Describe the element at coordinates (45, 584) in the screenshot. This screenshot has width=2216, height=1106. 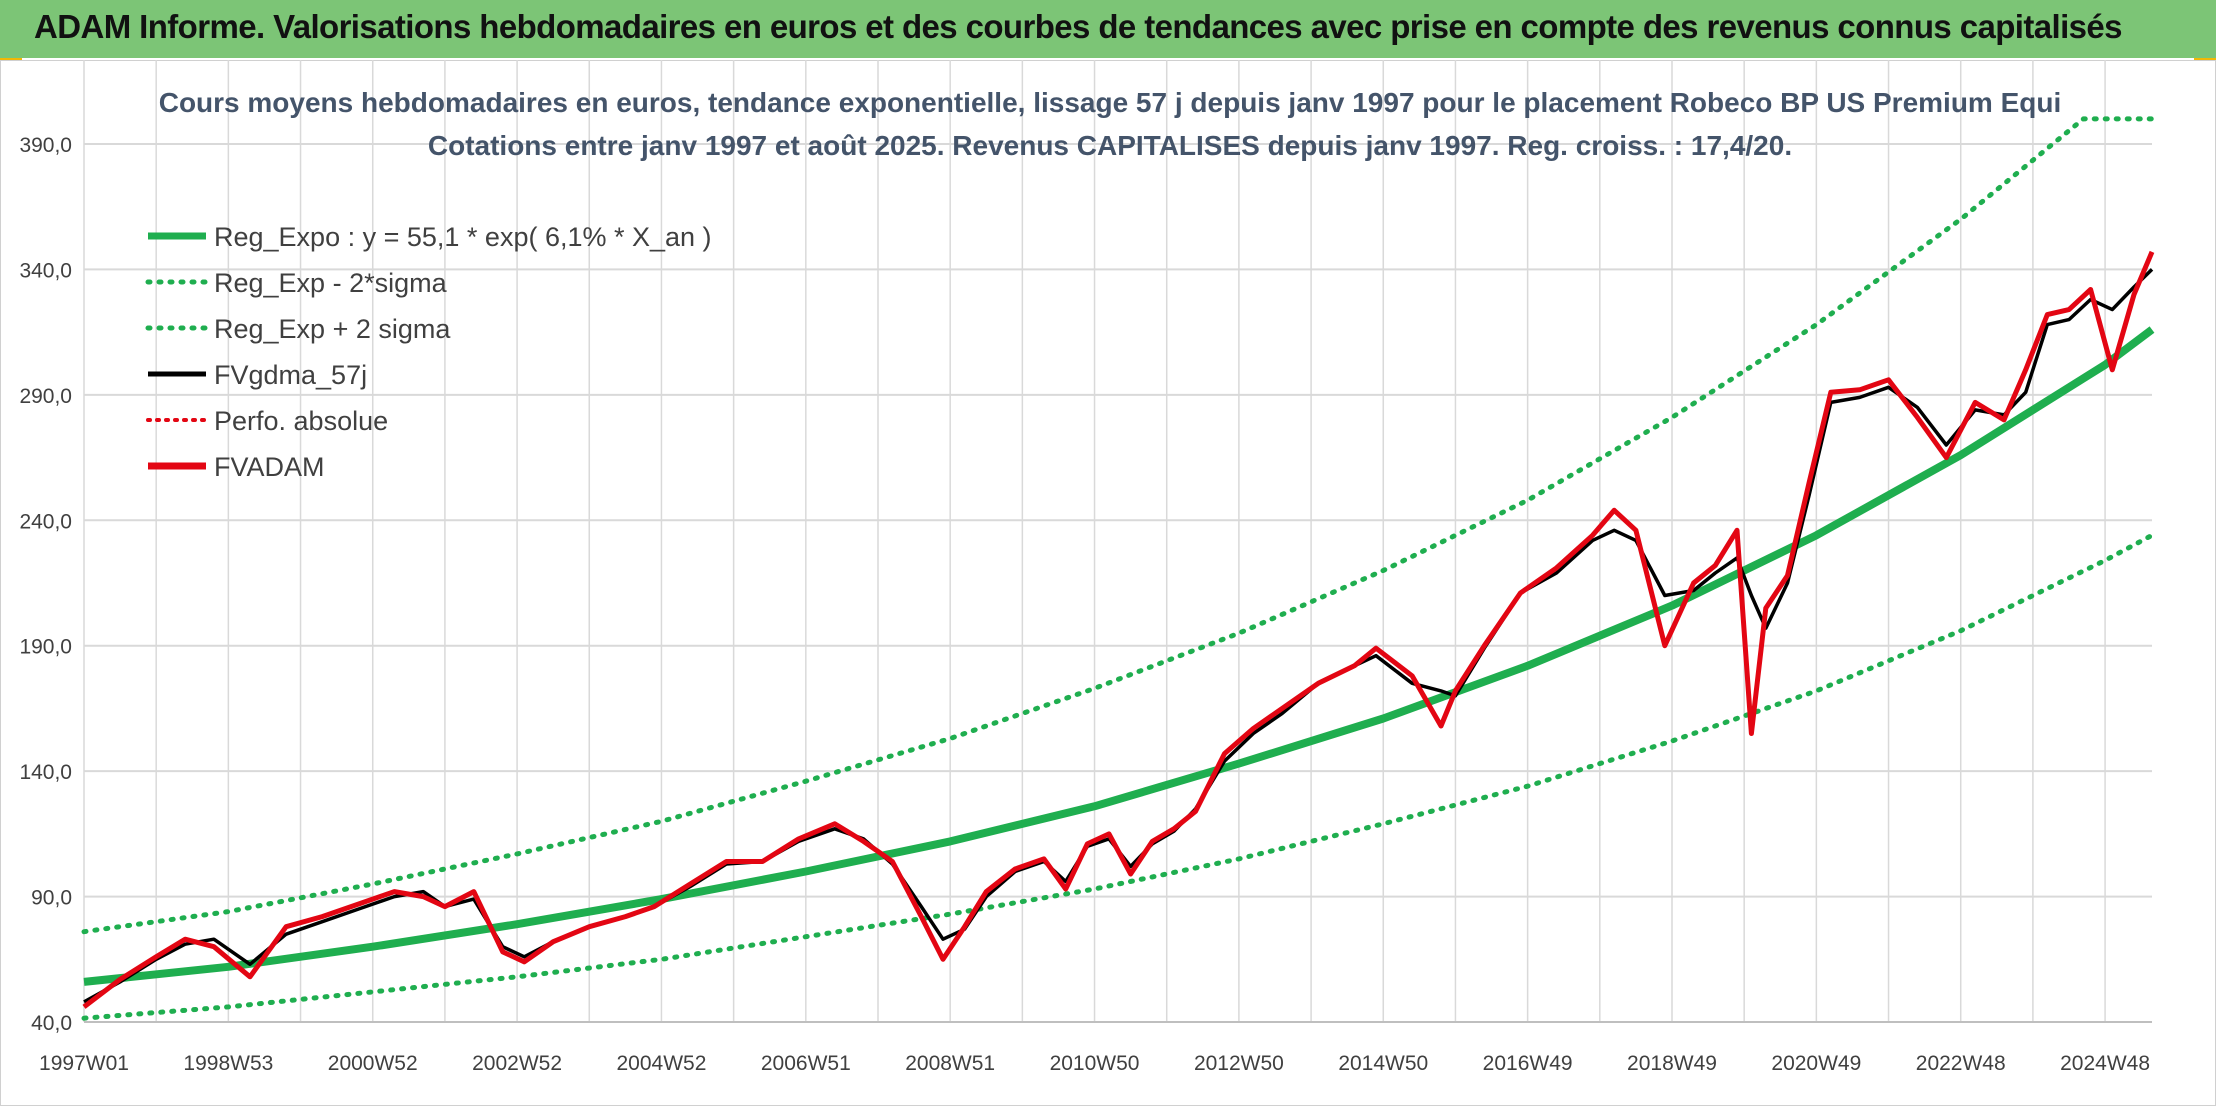
I see `y-axis-tick-labels: 40,0 90,0 140,0 190,0 240,0 290,0 340,0 390,0` at that location.